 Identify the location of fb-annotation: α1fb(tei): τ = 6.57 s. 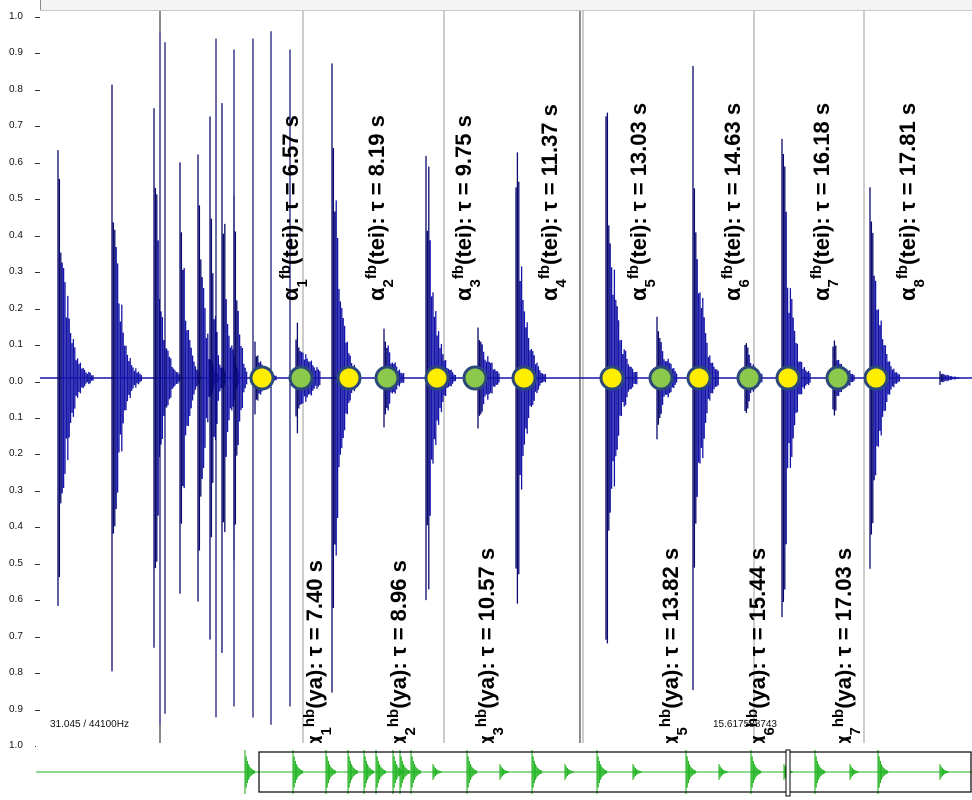
(294, 208).